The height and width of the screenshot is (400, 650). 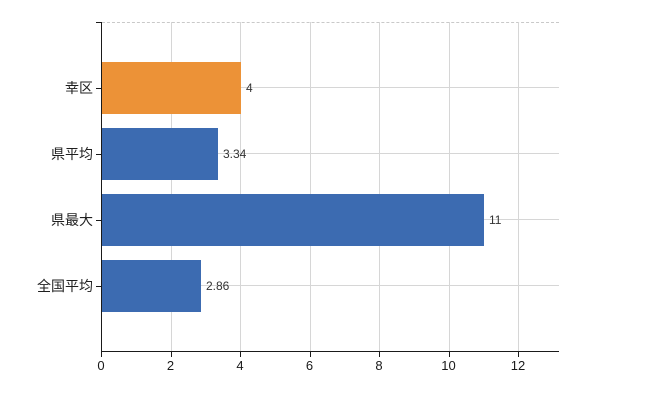 What do you see at coordinates (249, 88) in the screenshot?
I see `bar-value-label: 4` at bounding box center [249, 88].